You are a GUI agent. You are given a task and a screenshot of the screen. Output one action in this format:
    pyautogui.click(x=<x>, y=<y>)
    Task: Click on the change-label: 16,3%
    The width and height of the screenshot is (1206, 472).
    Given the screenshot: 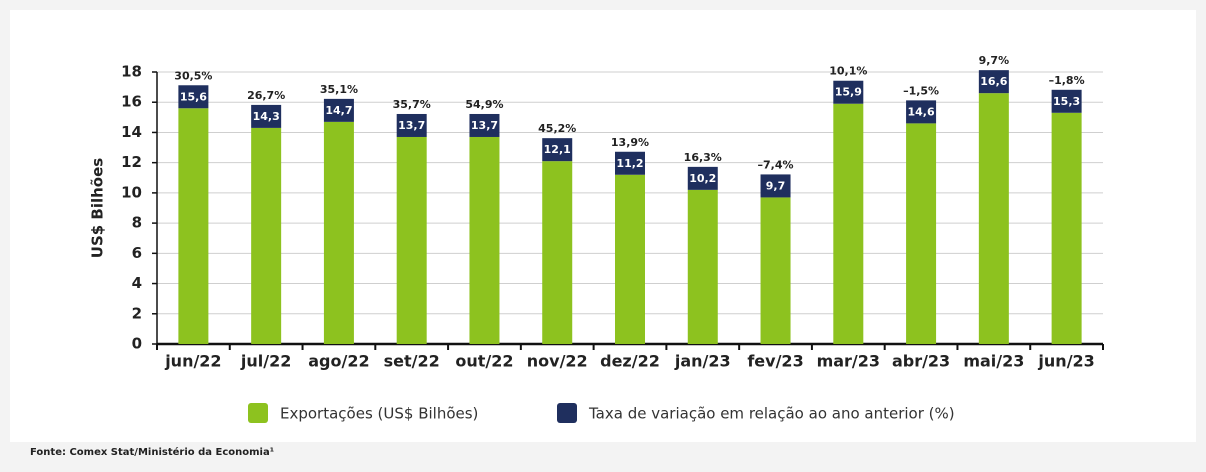 What is the action you would take?
    pyautogui.click(x=703, y=157)
    